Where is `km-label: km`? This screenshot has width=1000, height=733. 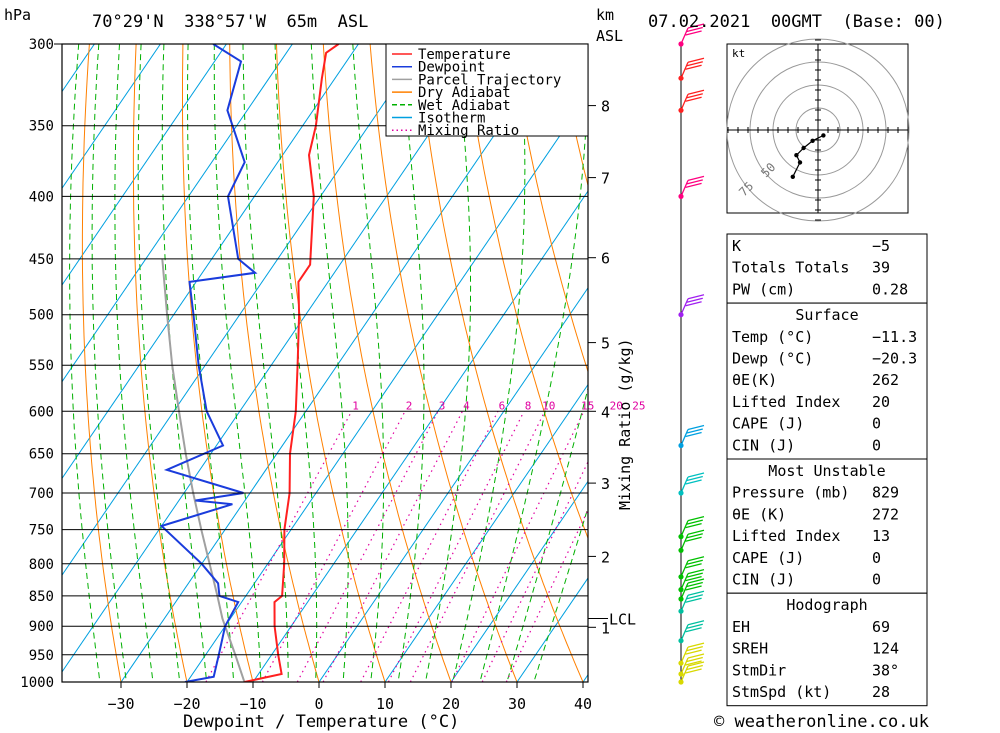
km-label: km is located at coordinates (605, 15).